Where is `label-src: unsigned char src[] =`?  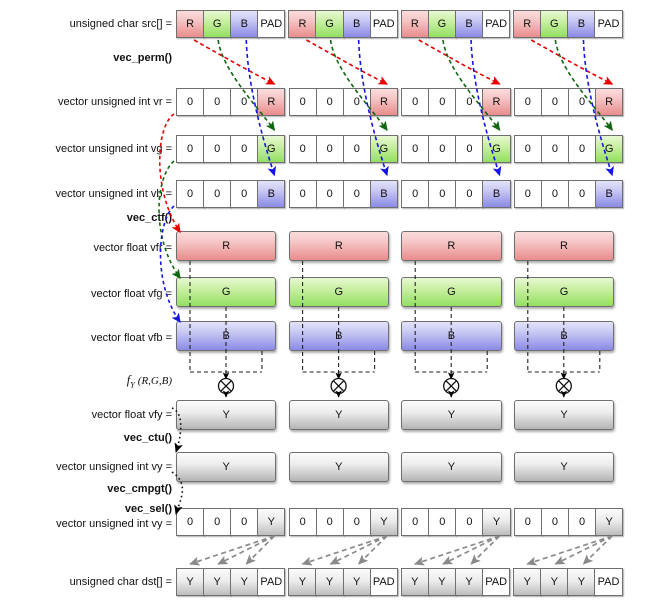 label-src: unsigned char src[] = is located at coordinates (120, 24).